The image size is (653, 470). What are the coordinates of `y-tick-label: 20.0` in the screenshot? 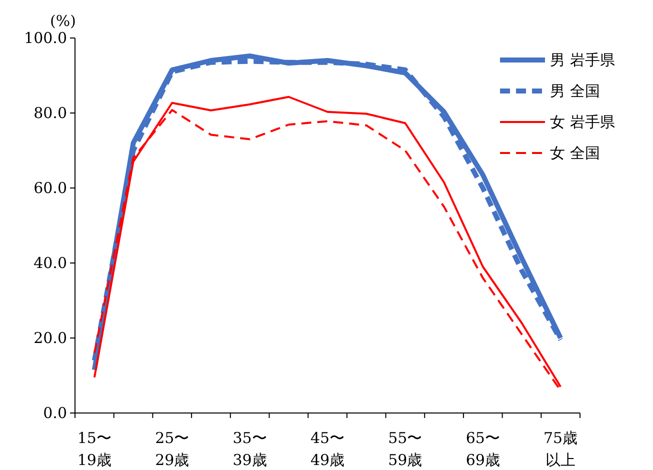 It's located at (50, 338).